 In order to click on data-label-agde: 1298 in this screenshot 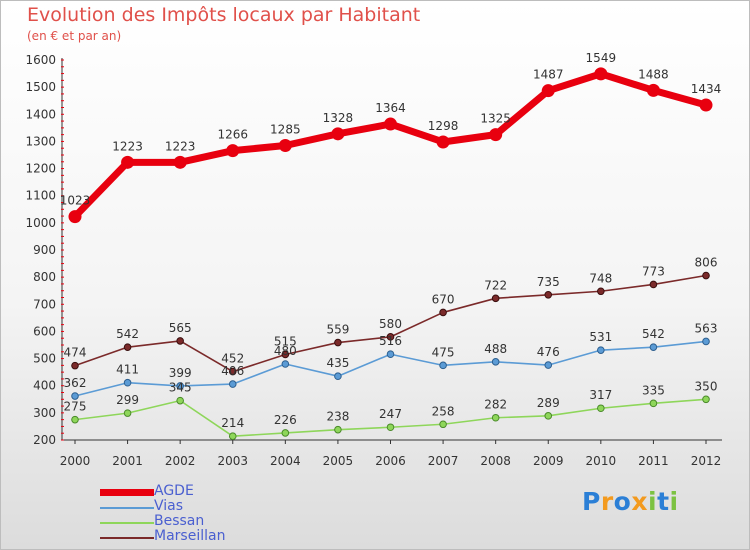, I will do `click(443, 126)`.